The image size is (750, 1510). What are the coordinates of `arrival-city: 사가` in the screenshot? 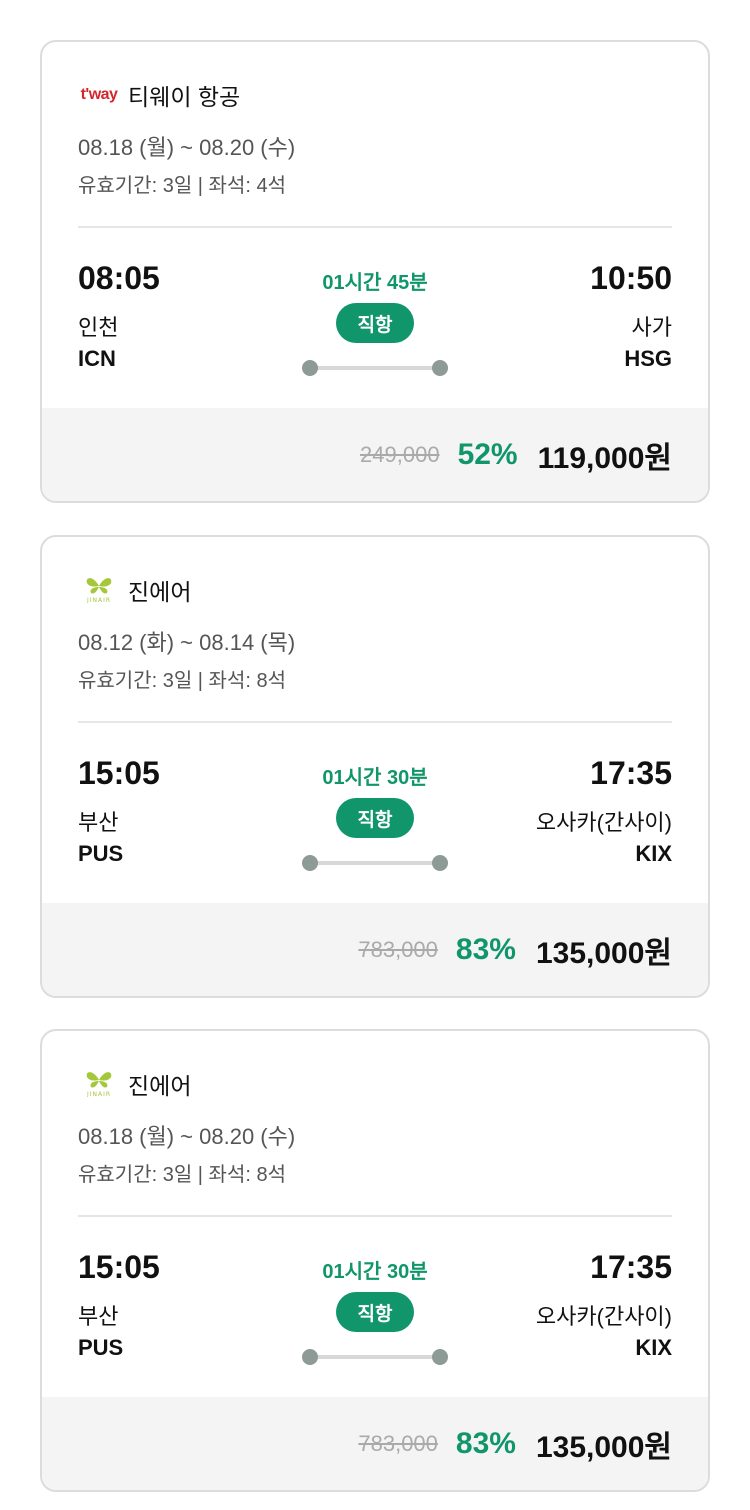 It's located at (651, 327).